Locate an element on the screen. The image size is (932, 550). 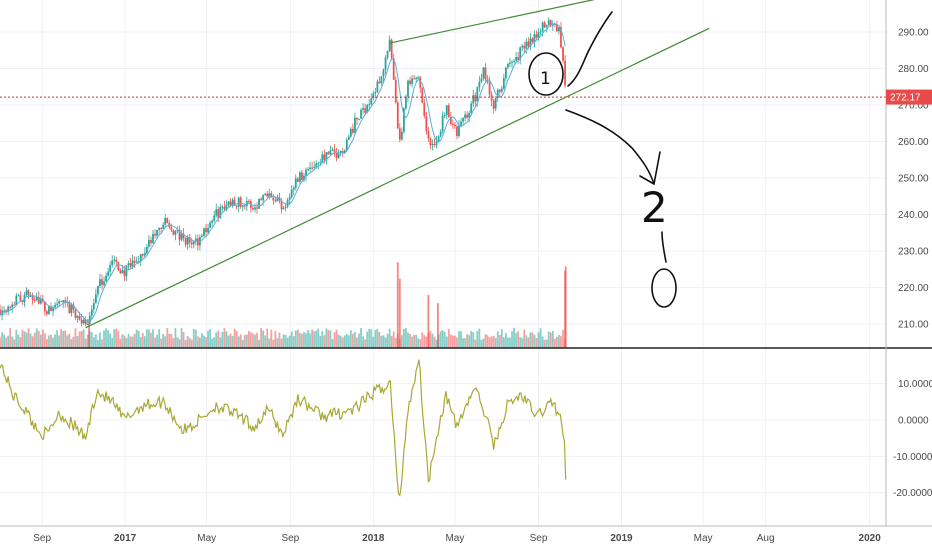
price-tick-label: 250.00 is located at coordinates (913, 179).